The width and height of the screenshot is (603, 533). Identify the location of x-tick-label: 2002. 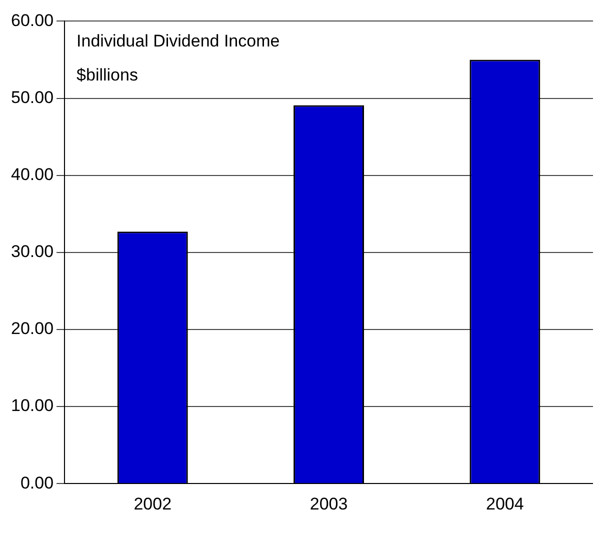
(153, 504).